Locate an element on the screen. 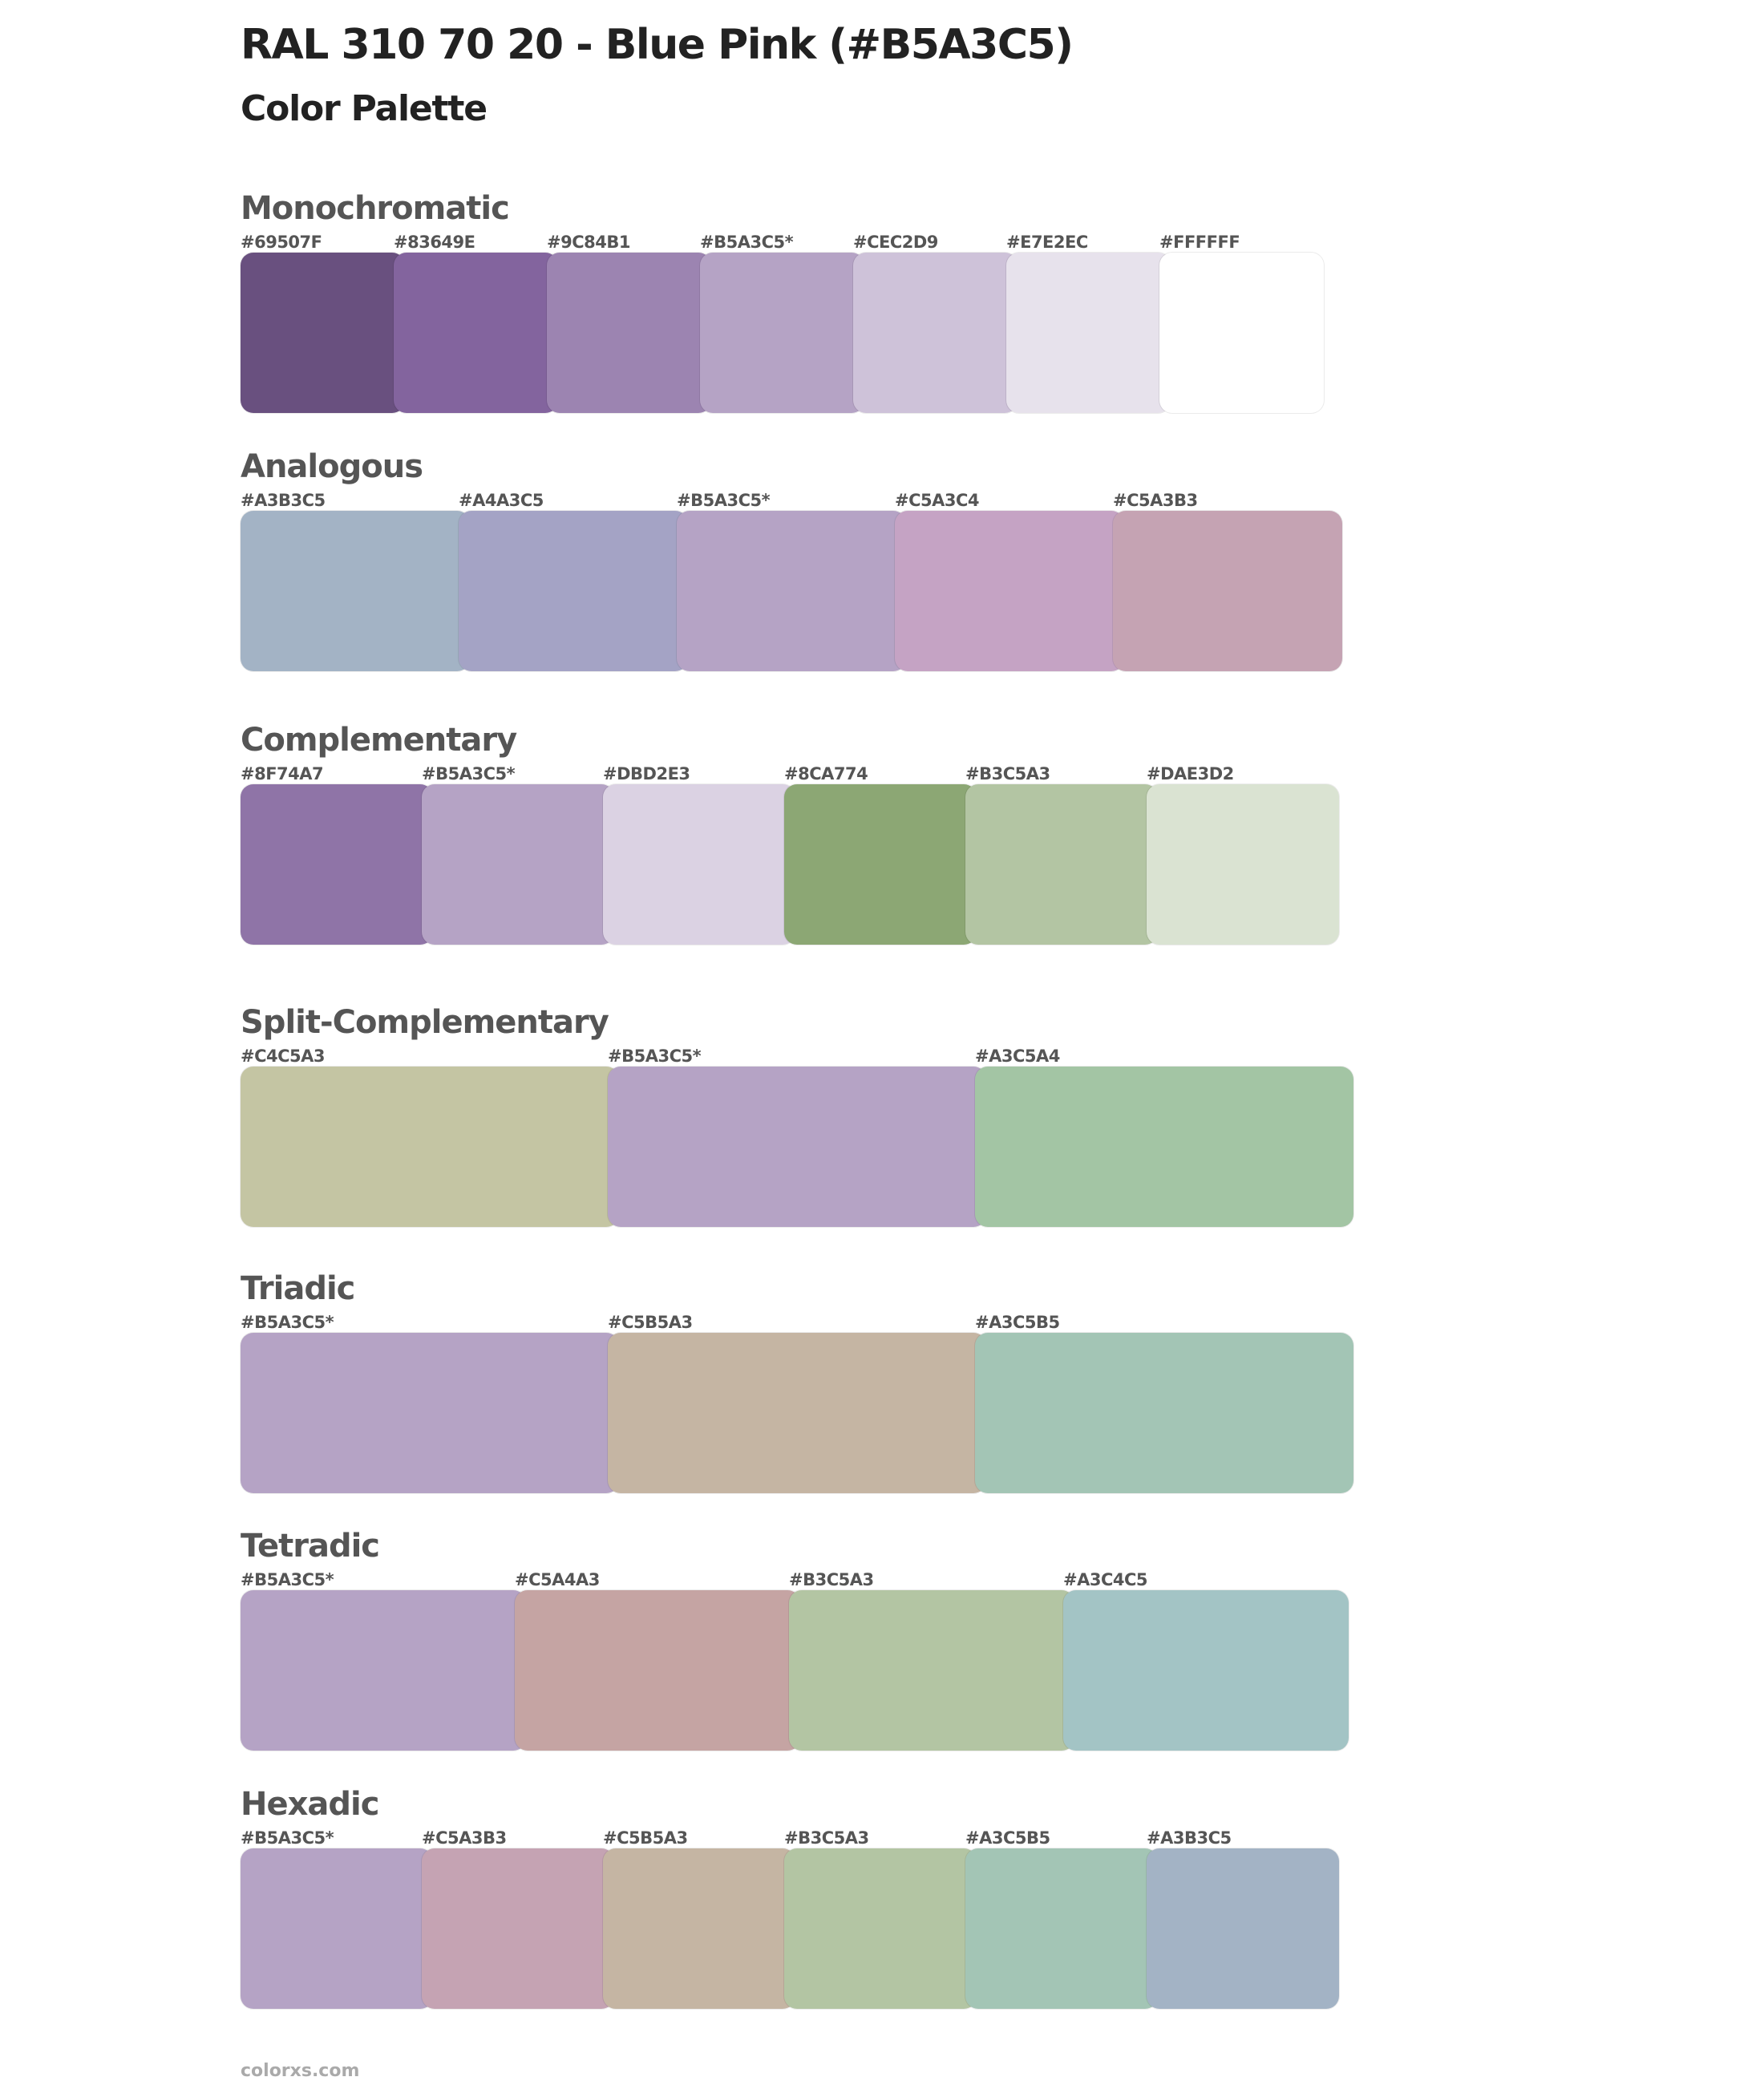 The height and width of the screenshot is (2085, 1764). section-heading: Analogous is located at coordinates (332, 467).